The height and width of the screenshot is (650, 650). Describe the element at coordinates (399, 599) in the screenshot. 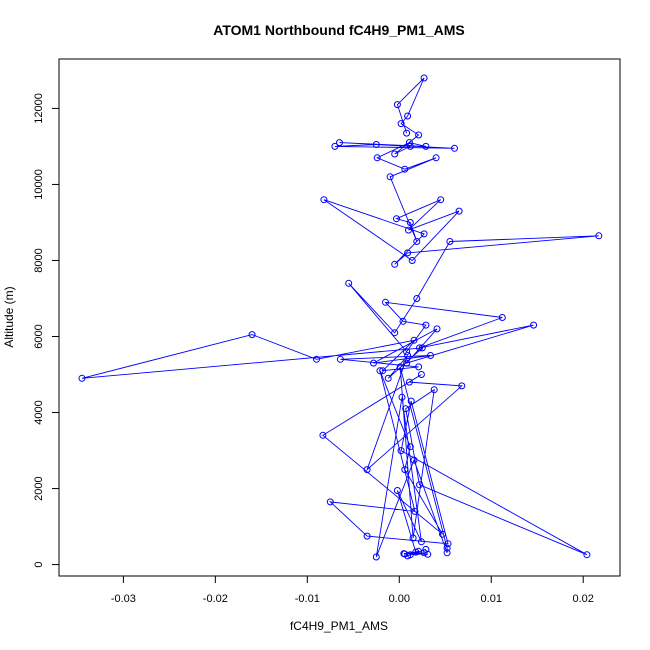

I see `x-tick-label: 0.00` at that location.